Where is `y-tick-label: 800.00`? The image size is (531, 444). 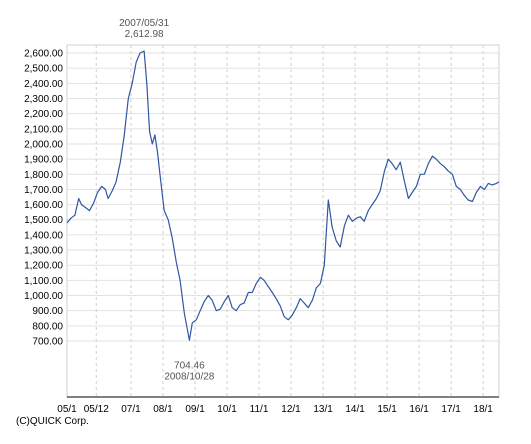 y-tick-label: 800.00 is located at coordinates (47, 326).